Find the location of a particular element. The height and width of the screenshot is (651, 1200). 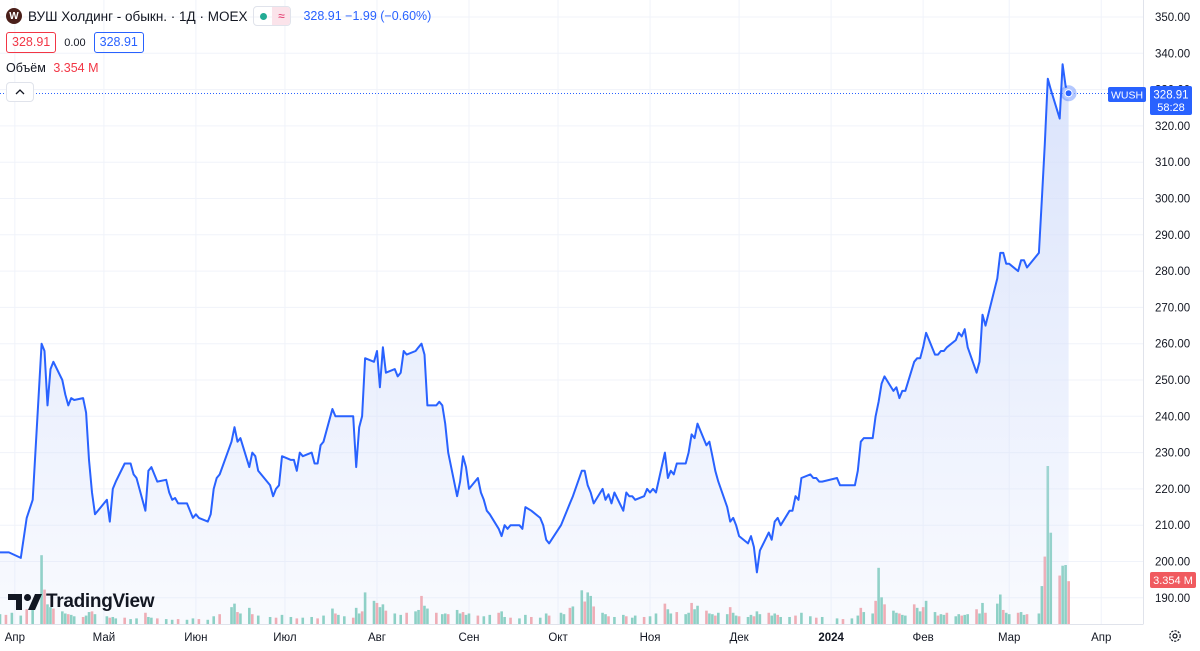

volume-axis-label-bg is located at coordinates (1173, 580).